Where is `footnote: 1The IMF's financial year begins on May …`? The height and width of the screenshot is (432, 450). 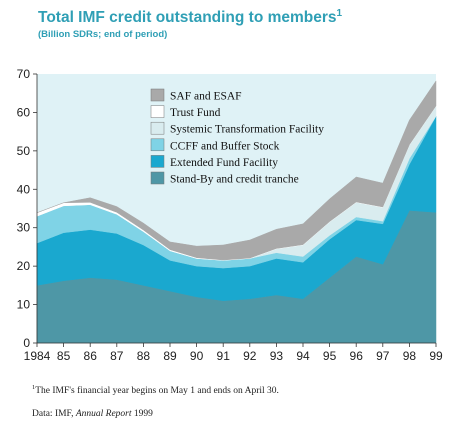
footnote: 1The IMF's financial year begins on May … is located at coordinates (155, 390).